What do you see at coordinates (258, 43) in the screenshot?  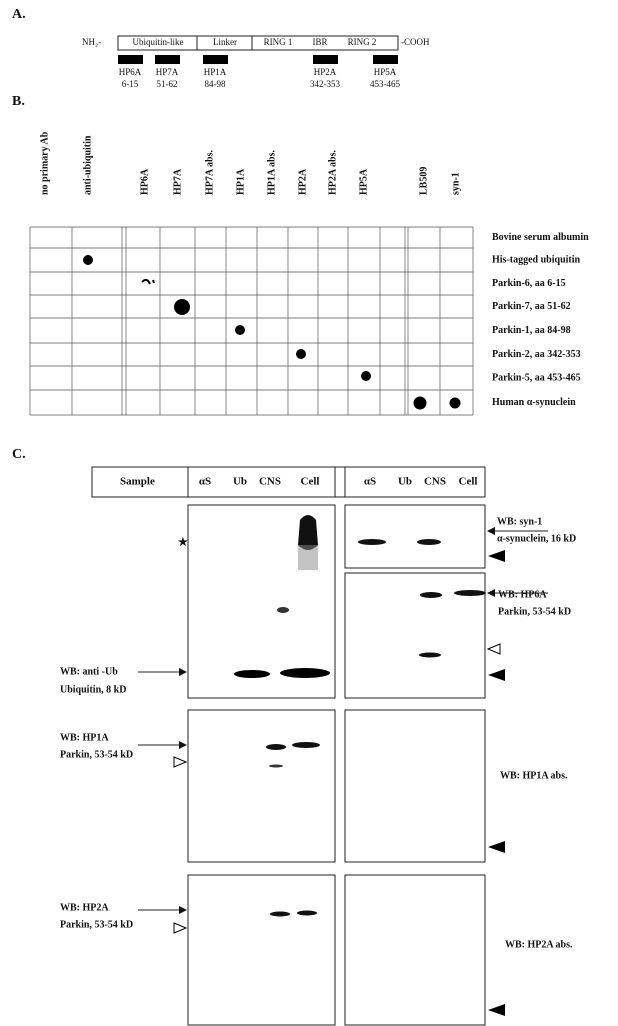 I see `domain-bar` at bounding box center [258, 43].